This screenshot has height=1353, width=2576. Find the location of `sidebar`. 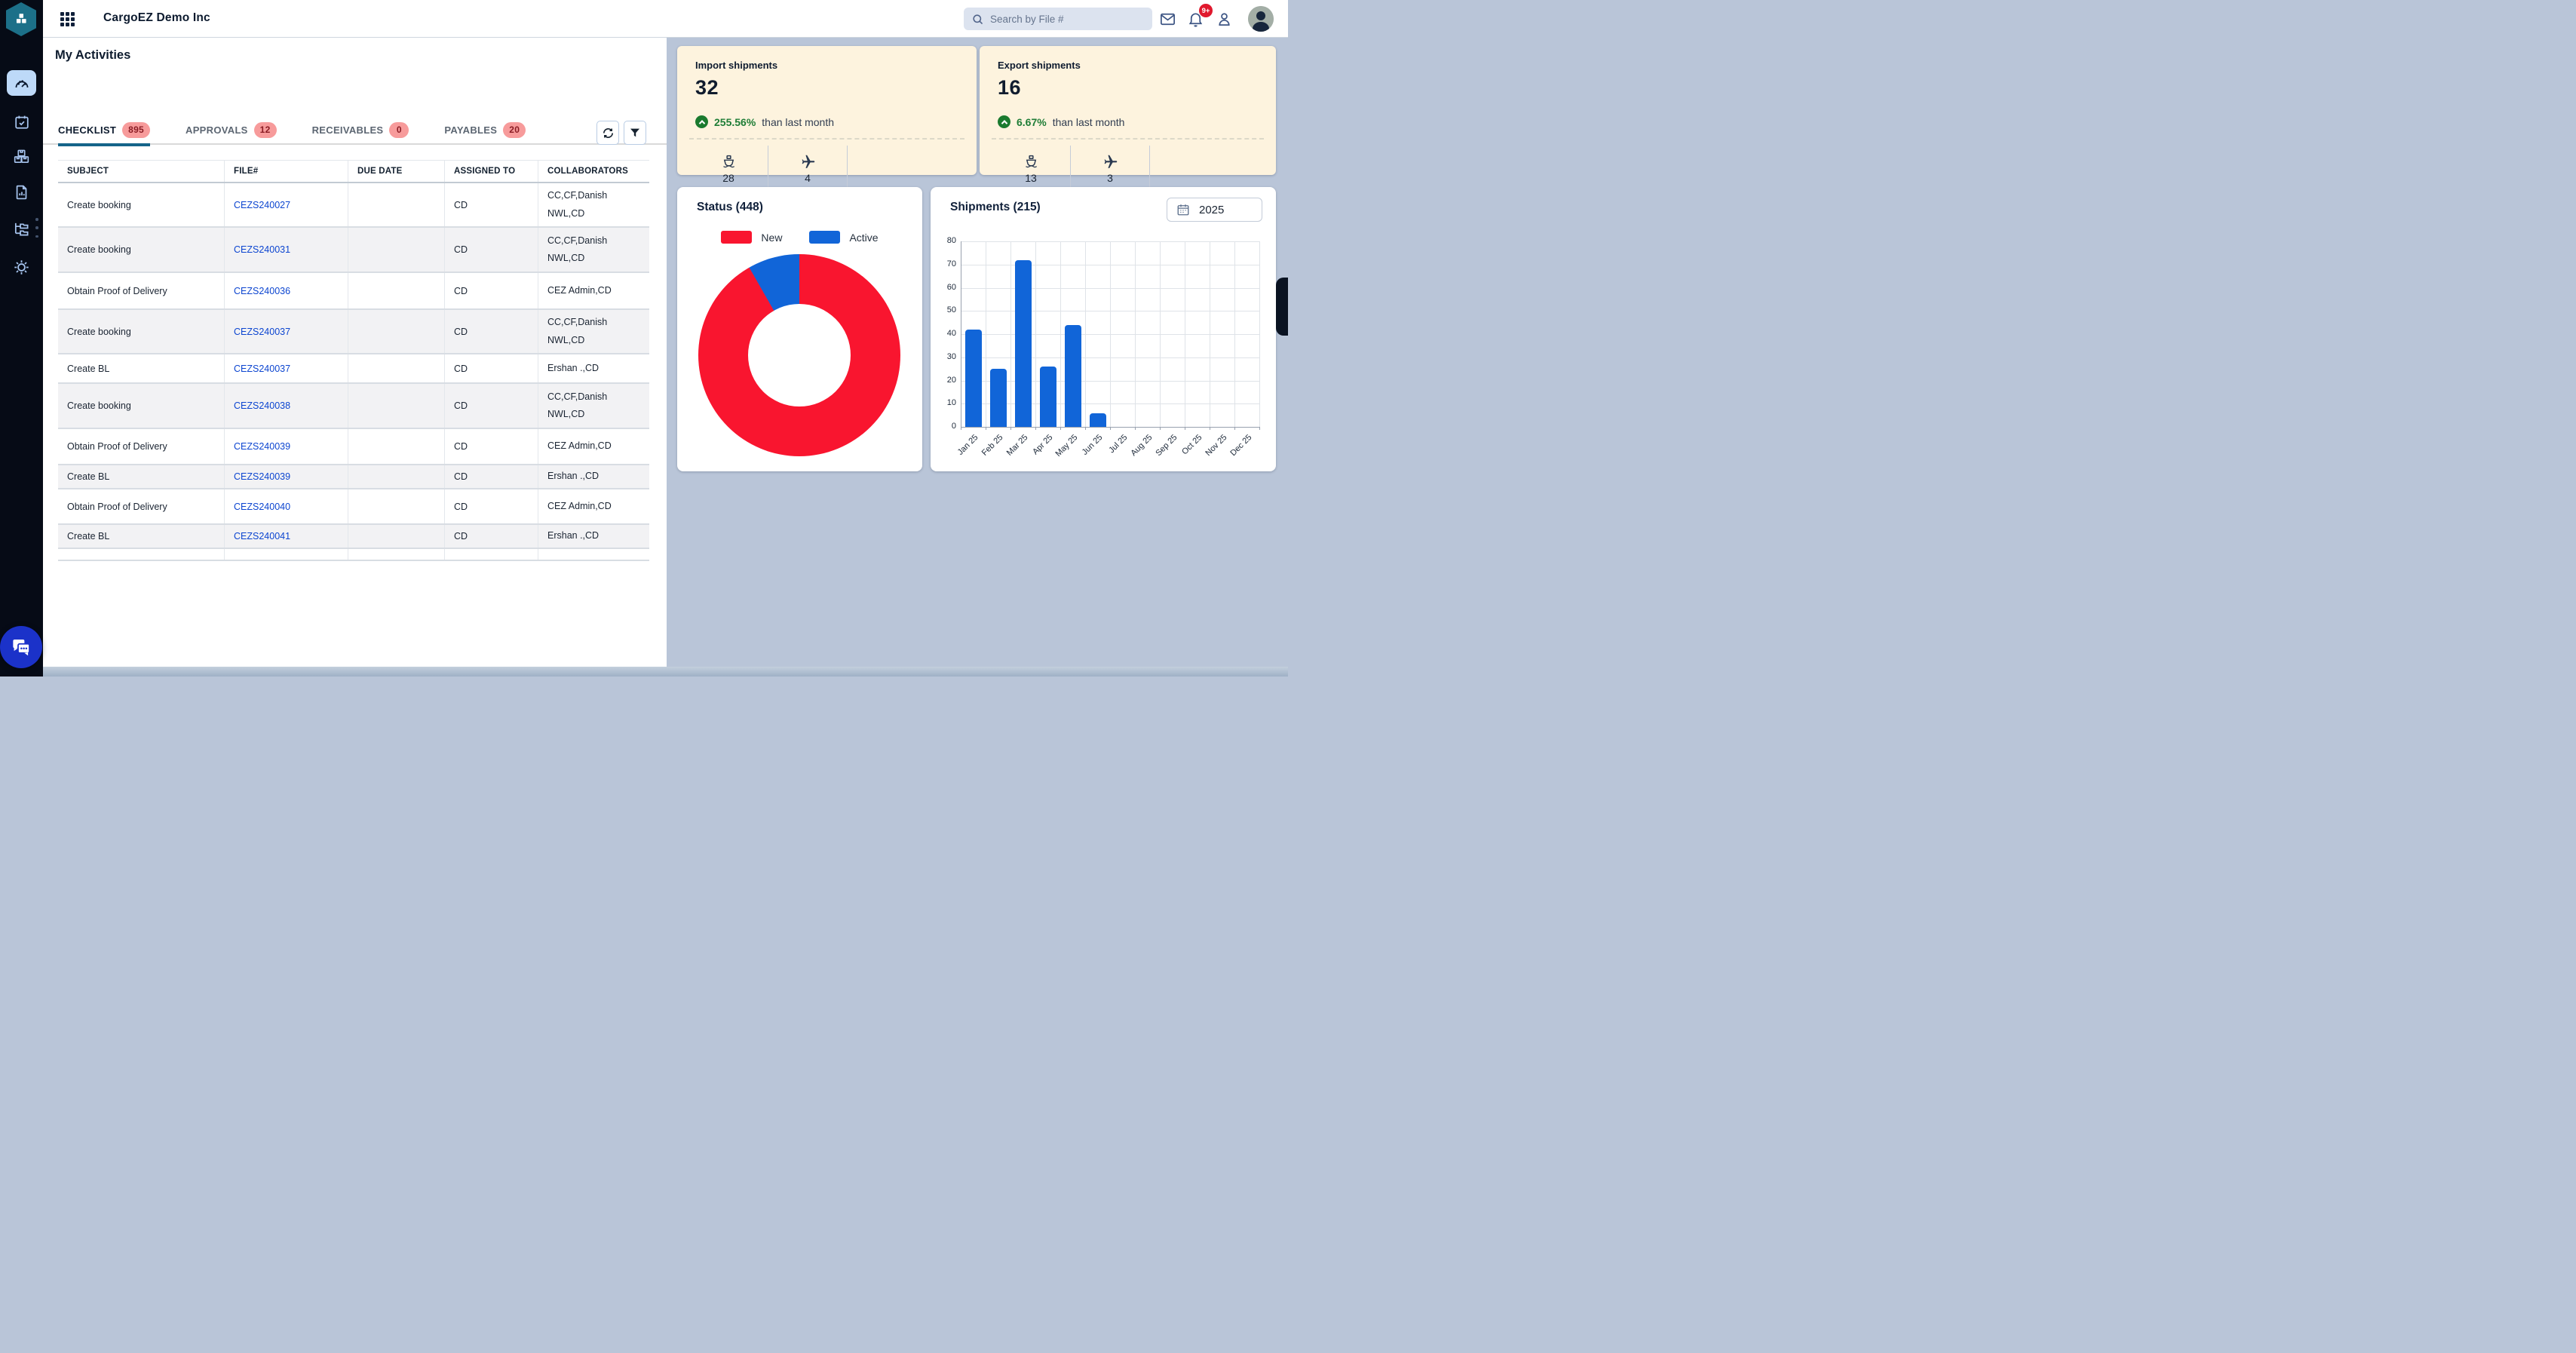

sidebar is located at coordinates (21, 338).